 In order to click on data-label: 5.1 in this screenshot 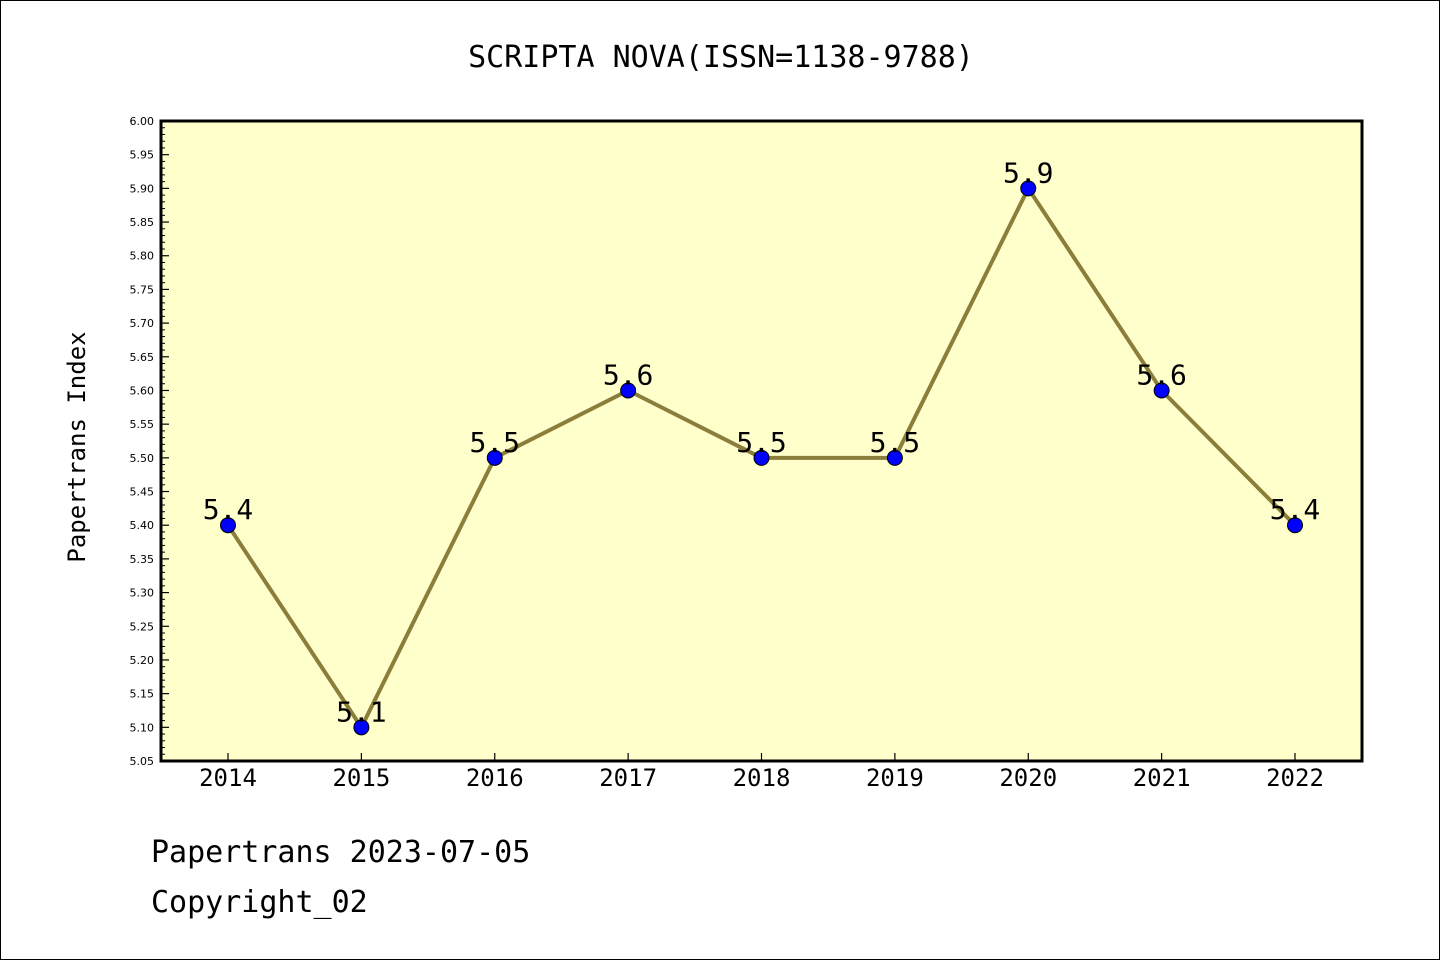, I will do `click(361, 711)`.